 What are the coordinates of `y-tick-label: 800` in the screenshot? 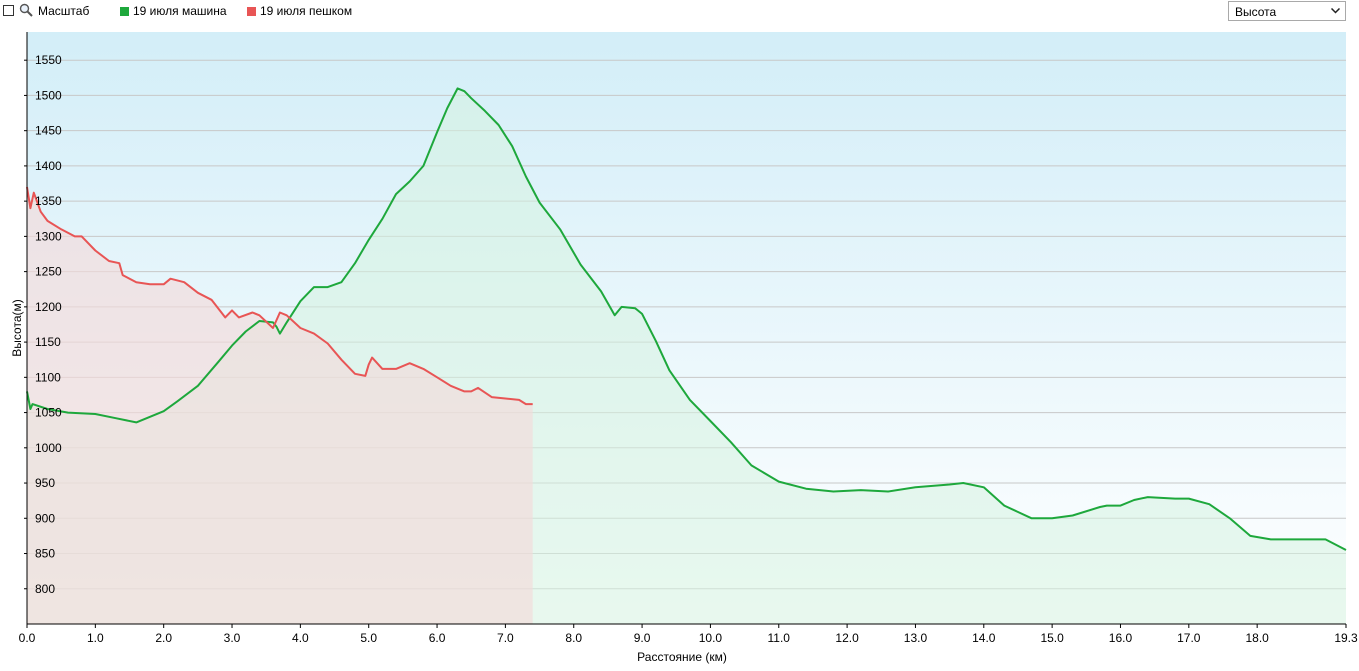 It's located at (45, 589).